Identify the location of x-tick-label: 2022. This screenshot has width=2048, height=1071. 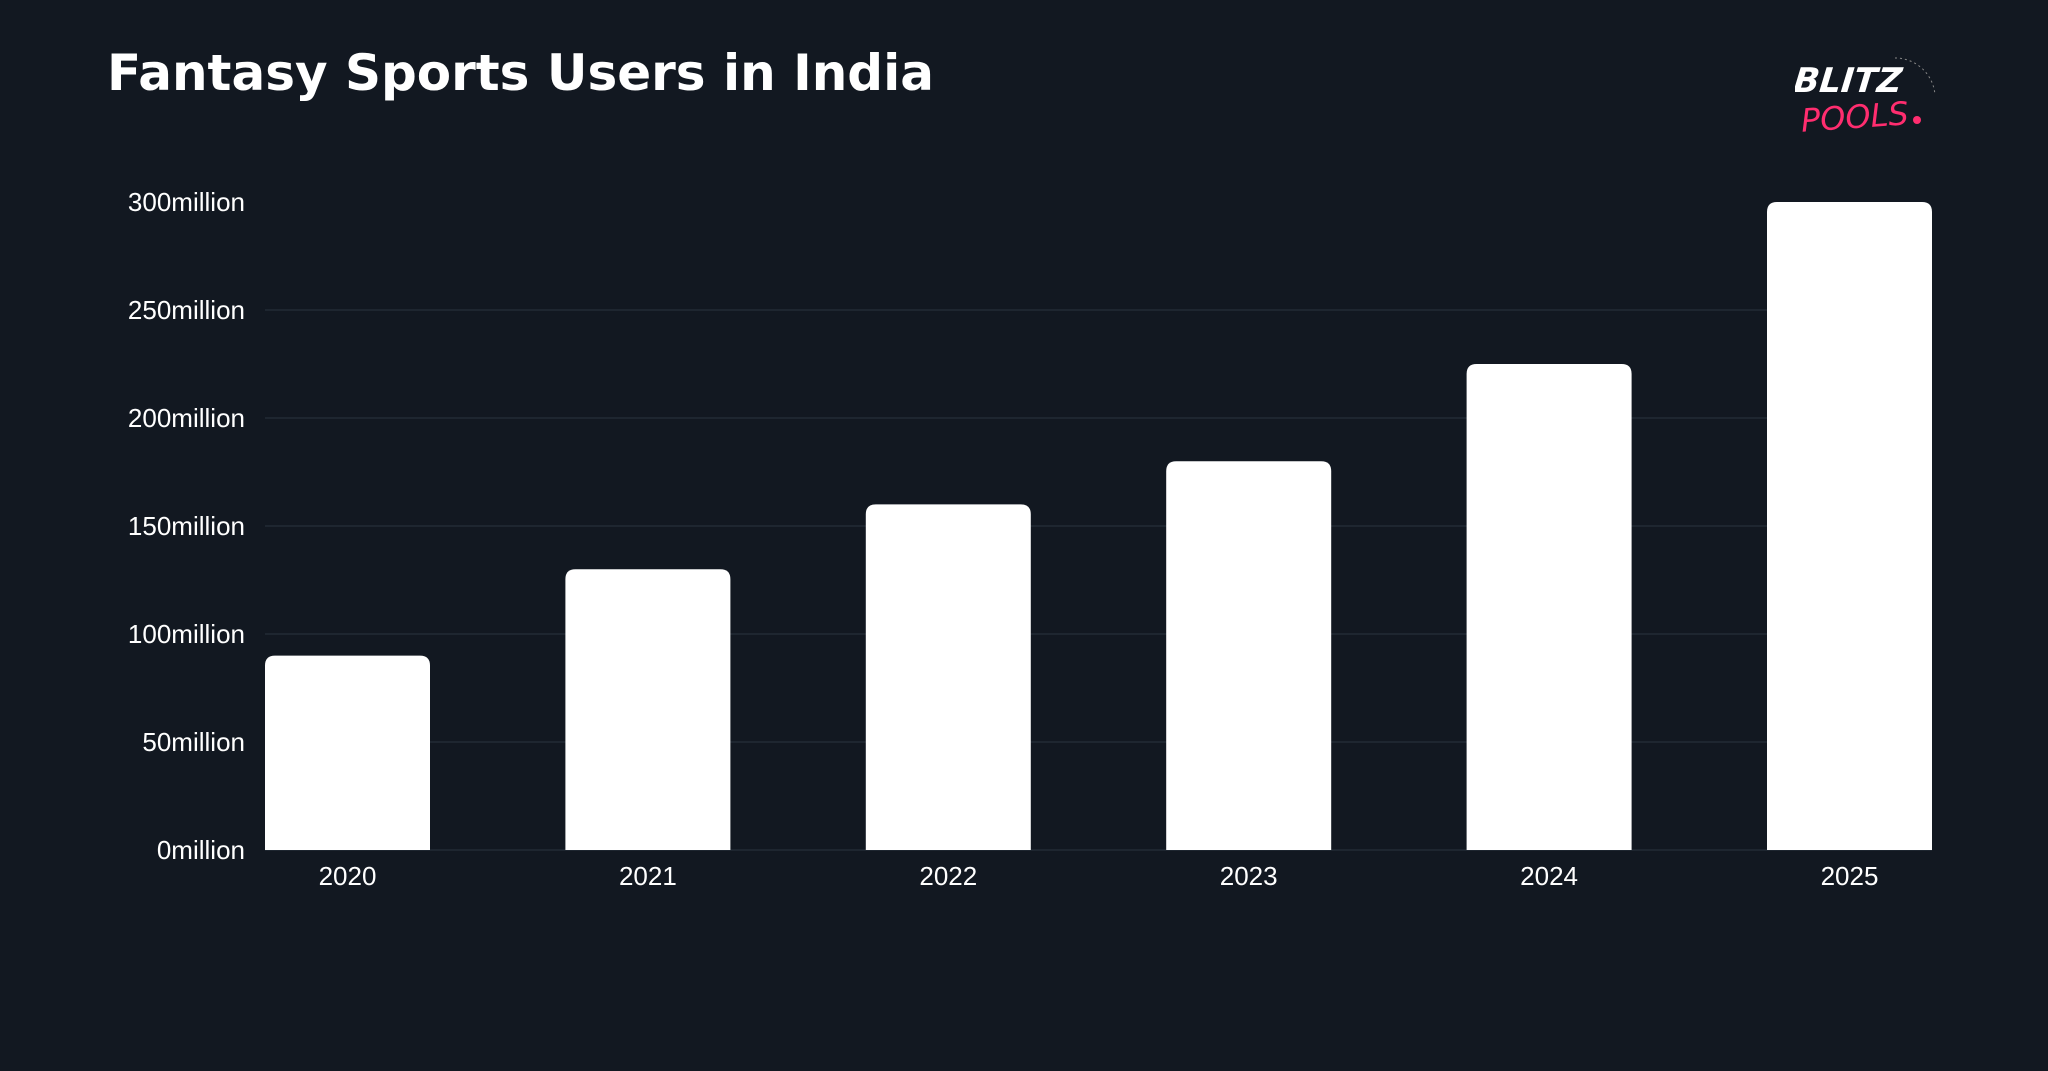
(948, 876).